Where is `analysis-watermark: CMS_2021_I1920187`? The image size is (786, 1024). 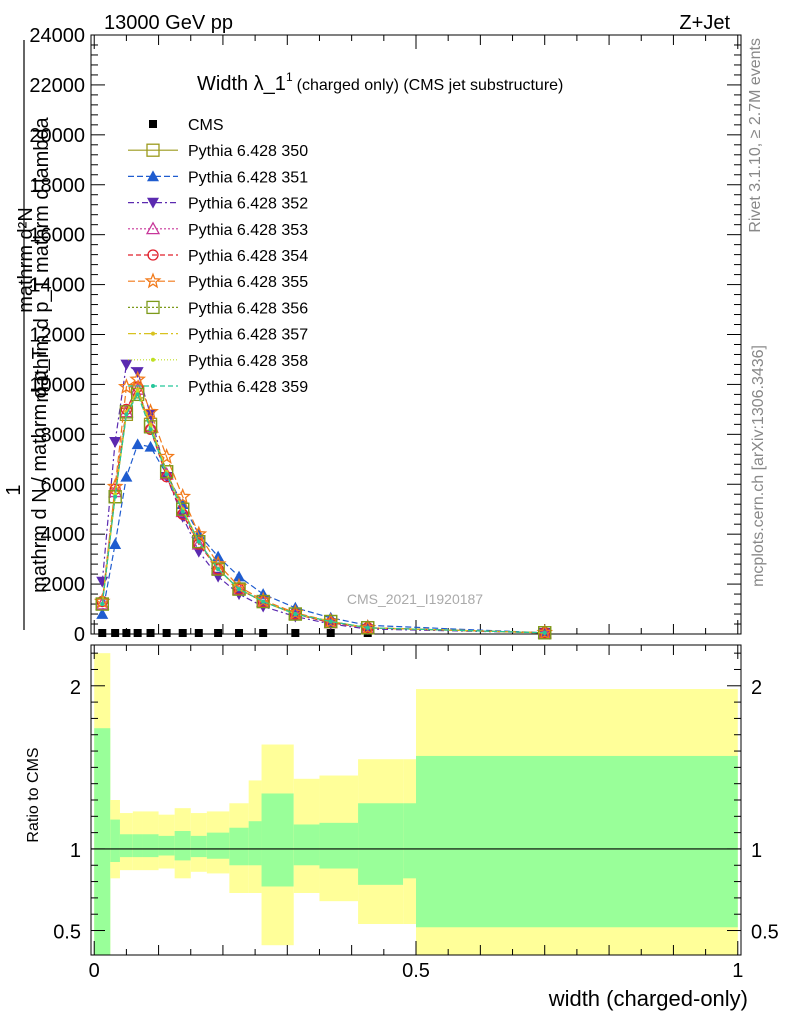
analysis-watermark: CMS_2021_I1920187 is located at coordinates (415, 599).